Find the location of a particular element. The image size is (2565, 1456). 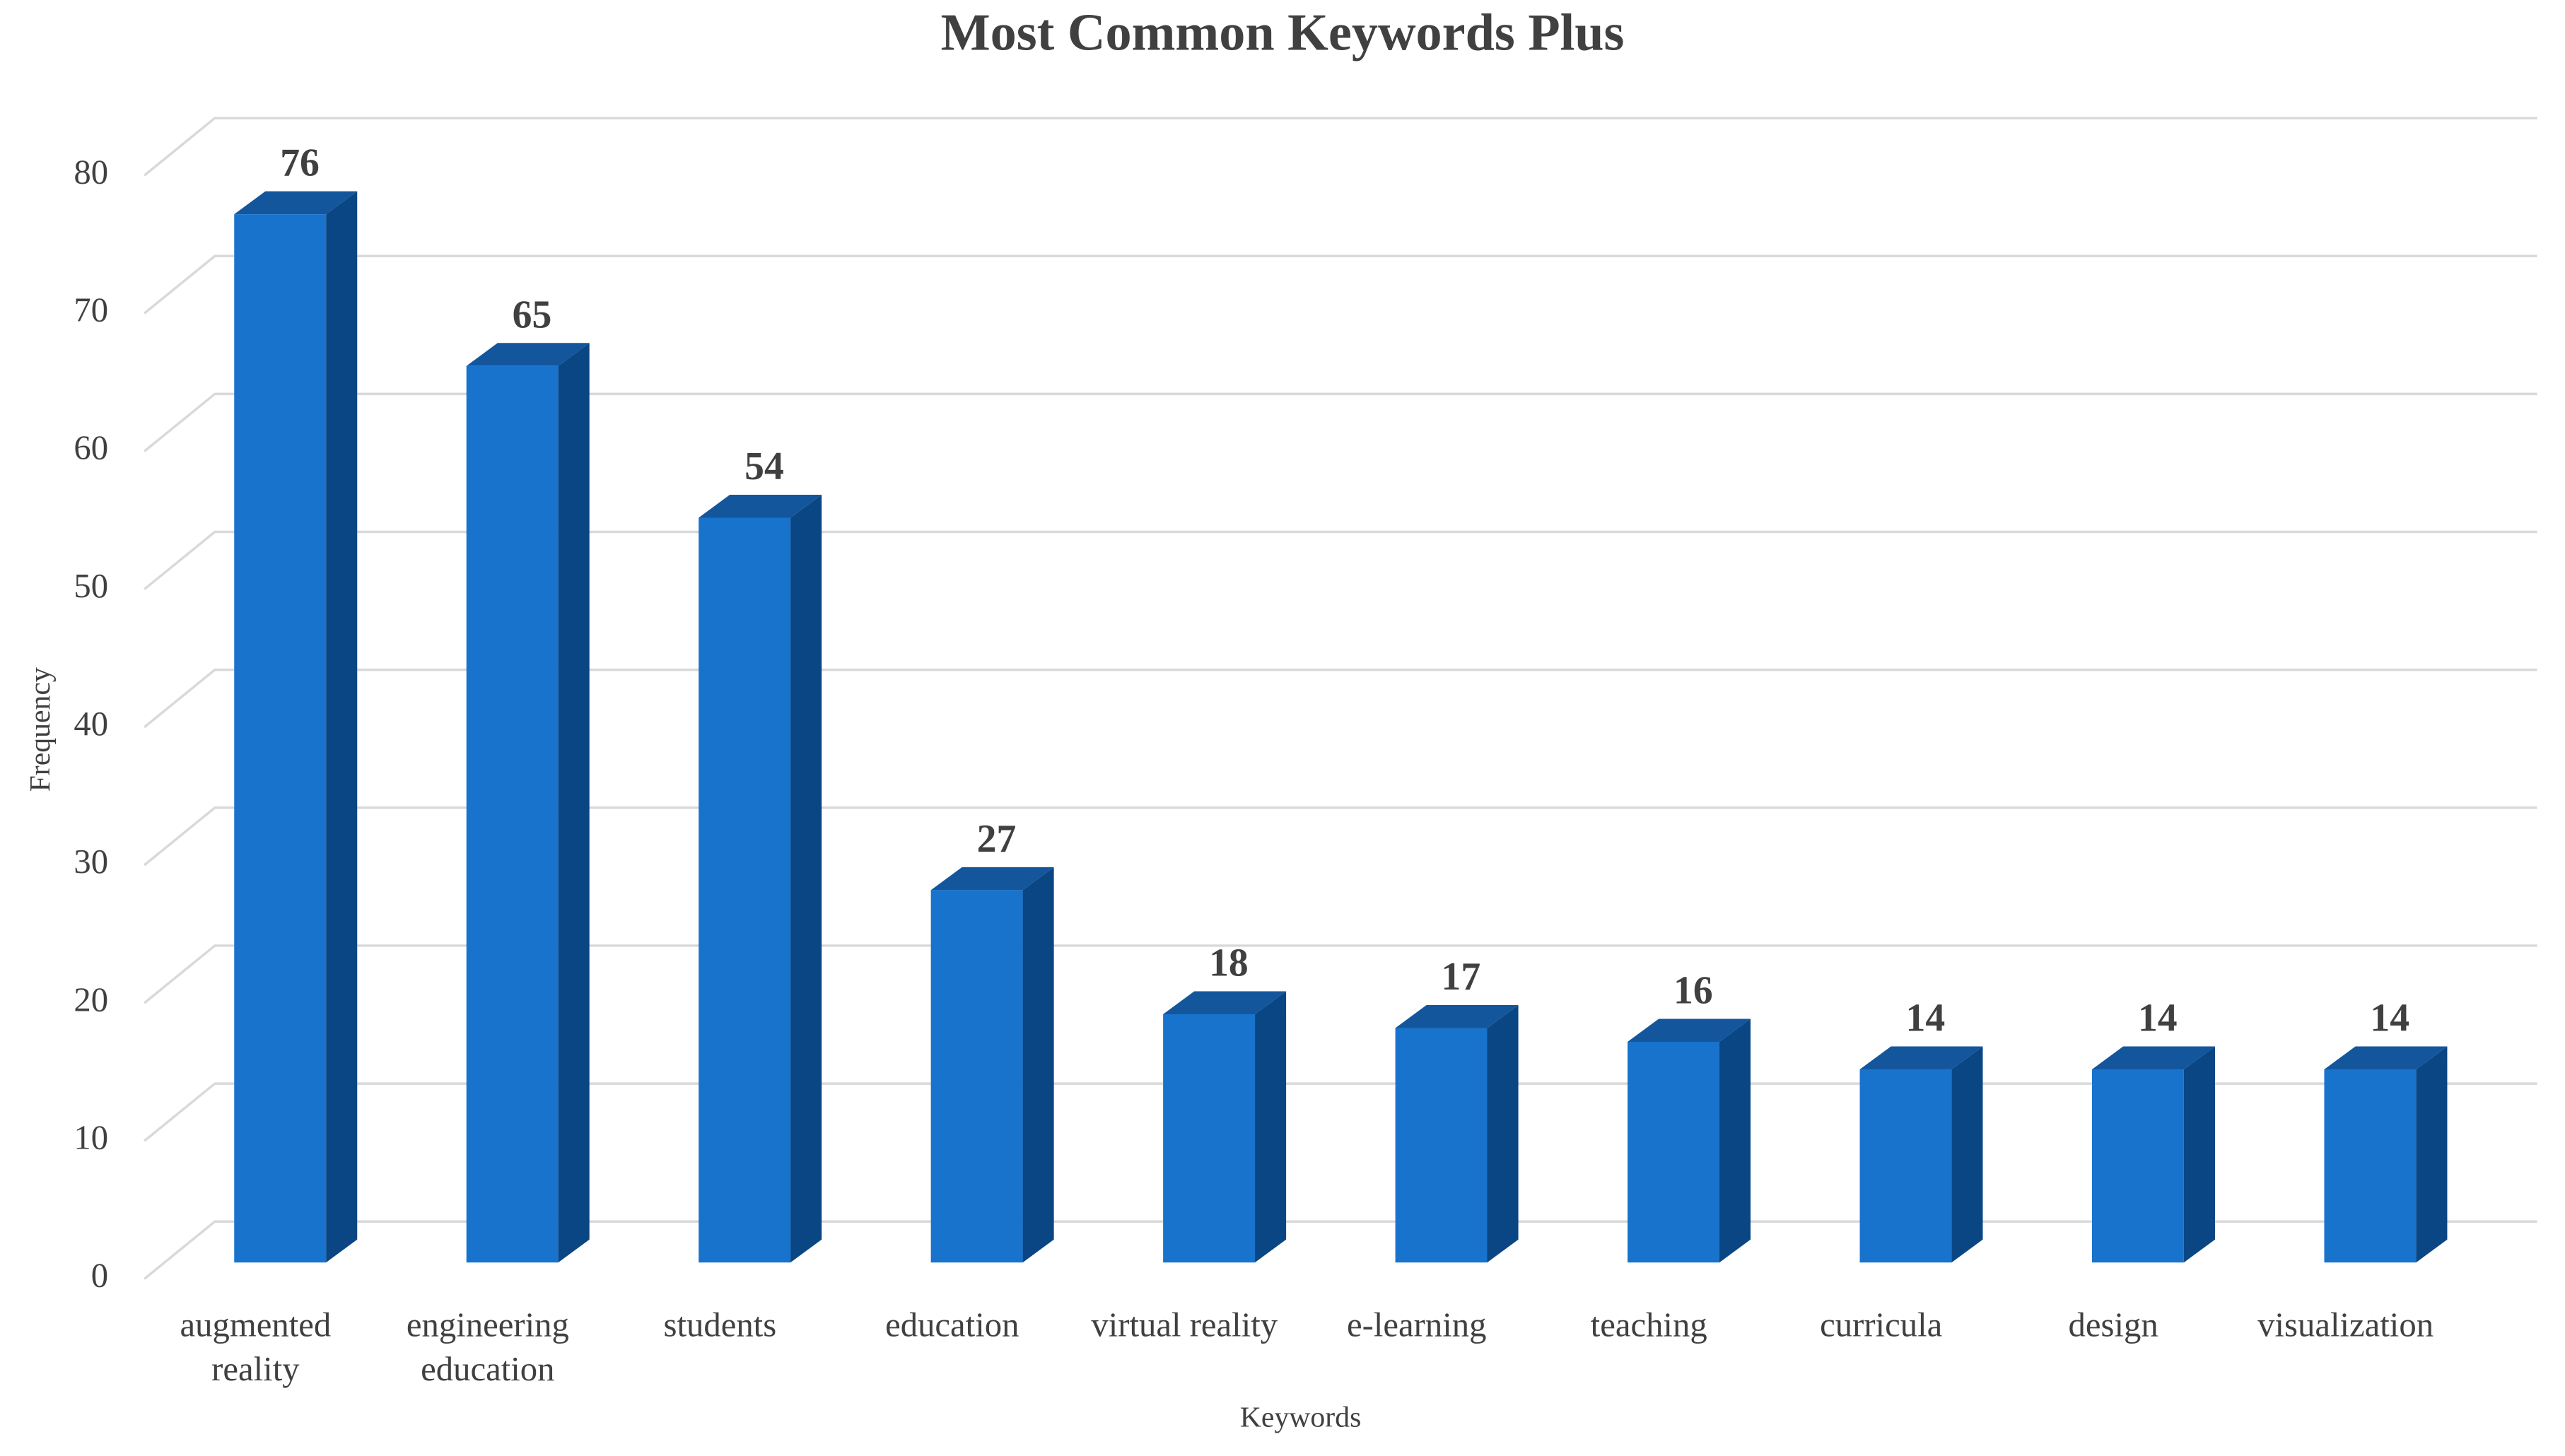

x-tick-label-box: visualization is located at coordinates (2345, 1325).